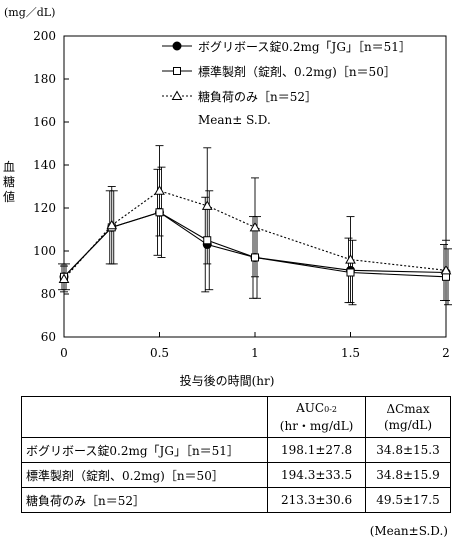 This screenshot has width=454, height=546. Describe the element at coordinates (408, 409) in the screenshot. I see `cmax-label: ΔCmax` at that location.